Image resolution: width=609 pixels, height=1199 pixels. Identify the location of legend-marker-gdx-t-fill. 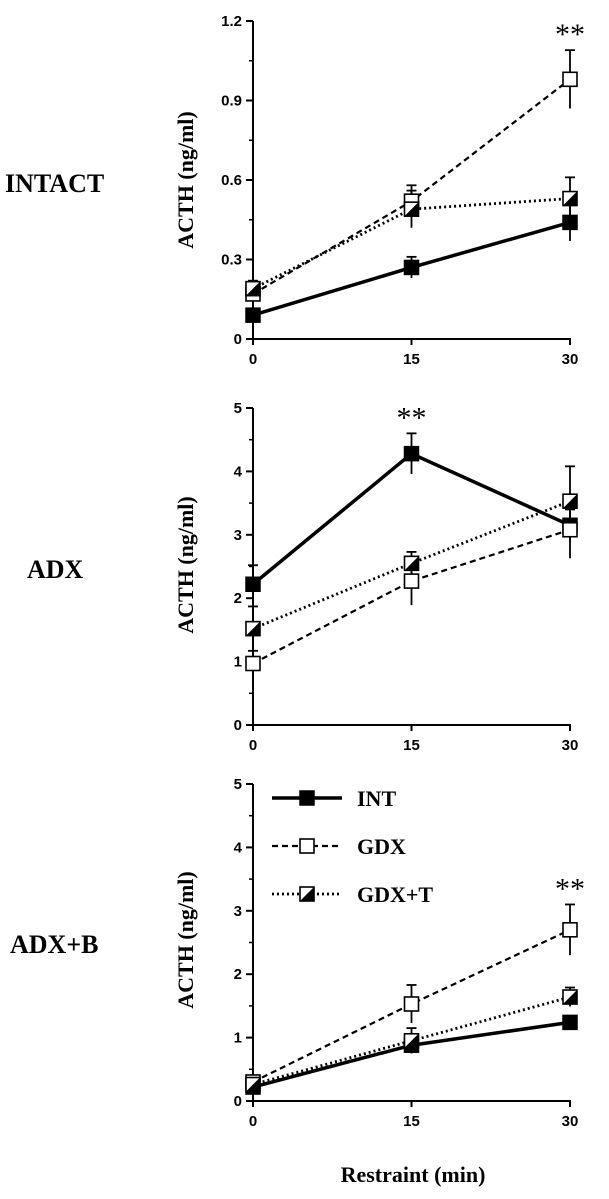
(307, 894).